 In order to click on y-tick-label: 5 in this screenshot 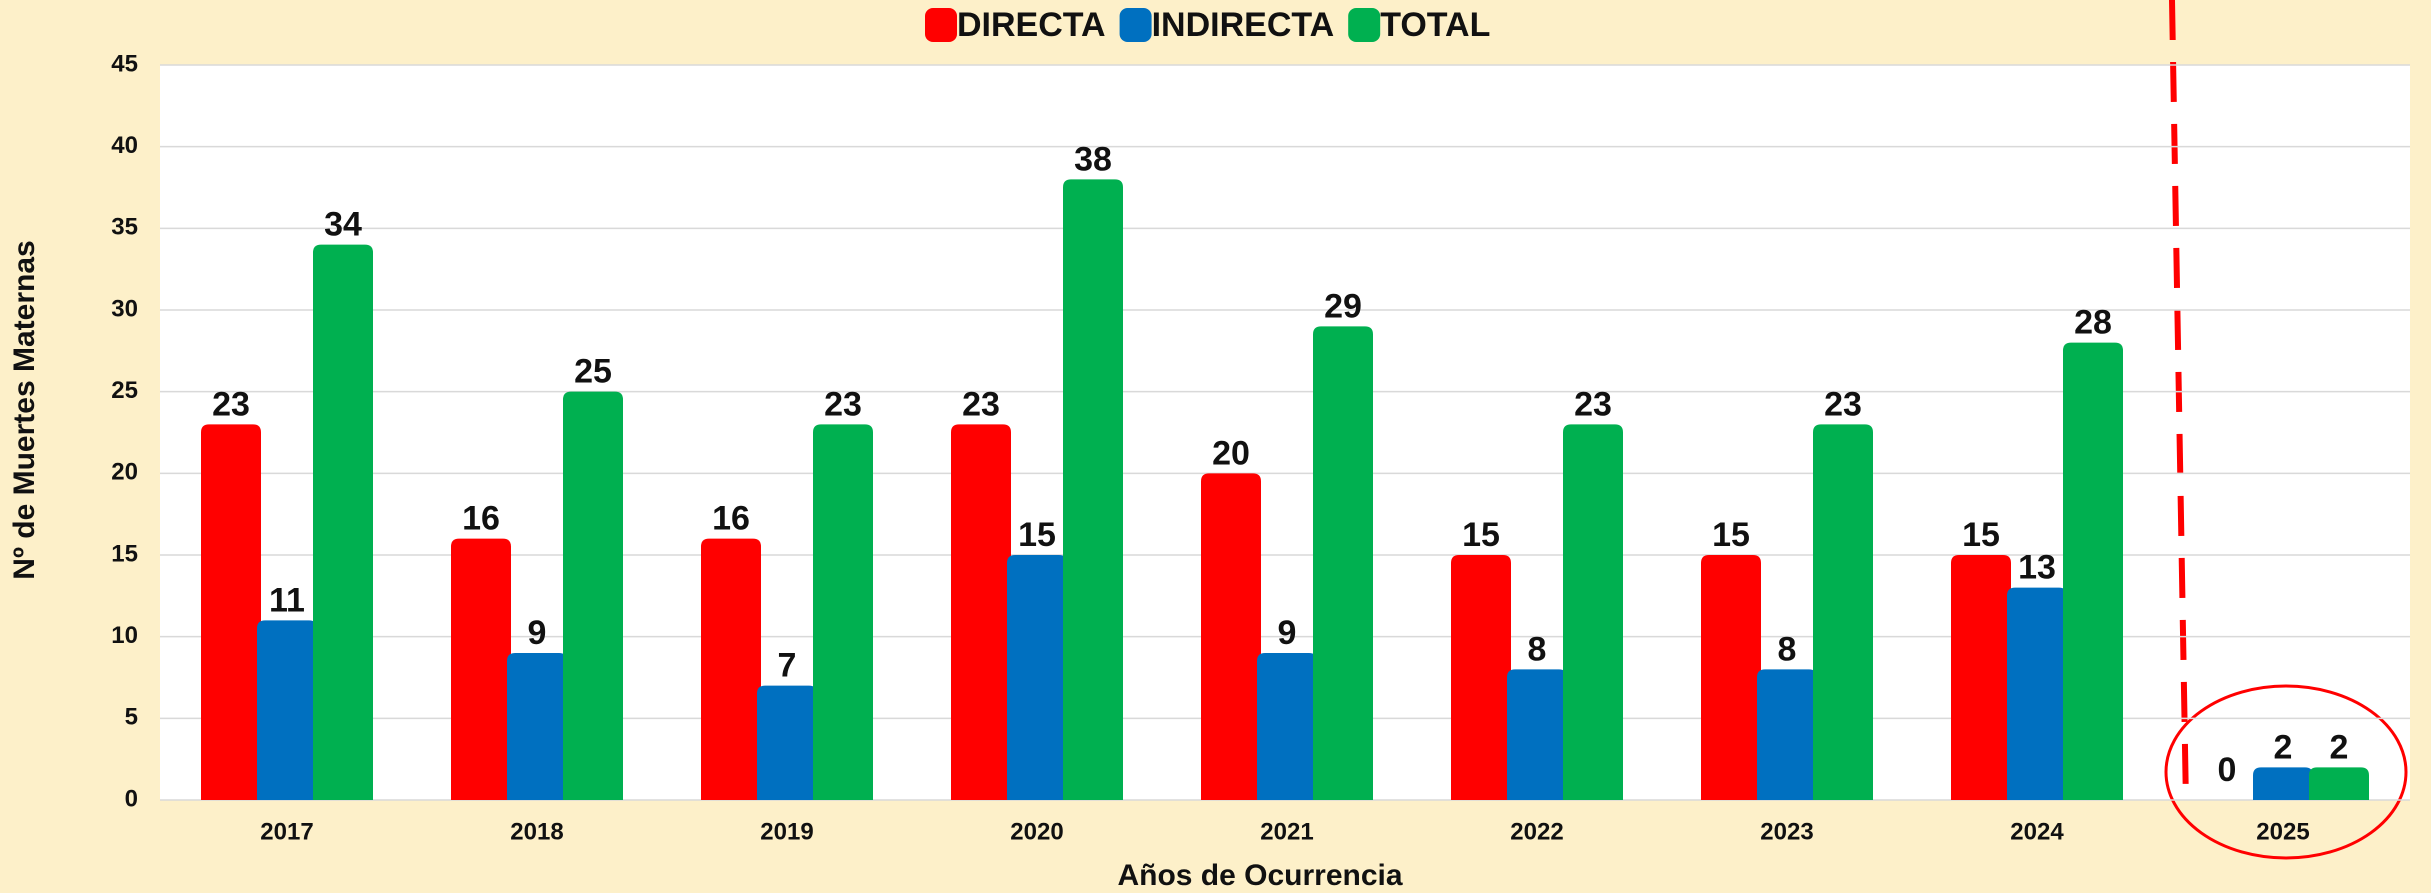, I will do `click(131, 717)`.